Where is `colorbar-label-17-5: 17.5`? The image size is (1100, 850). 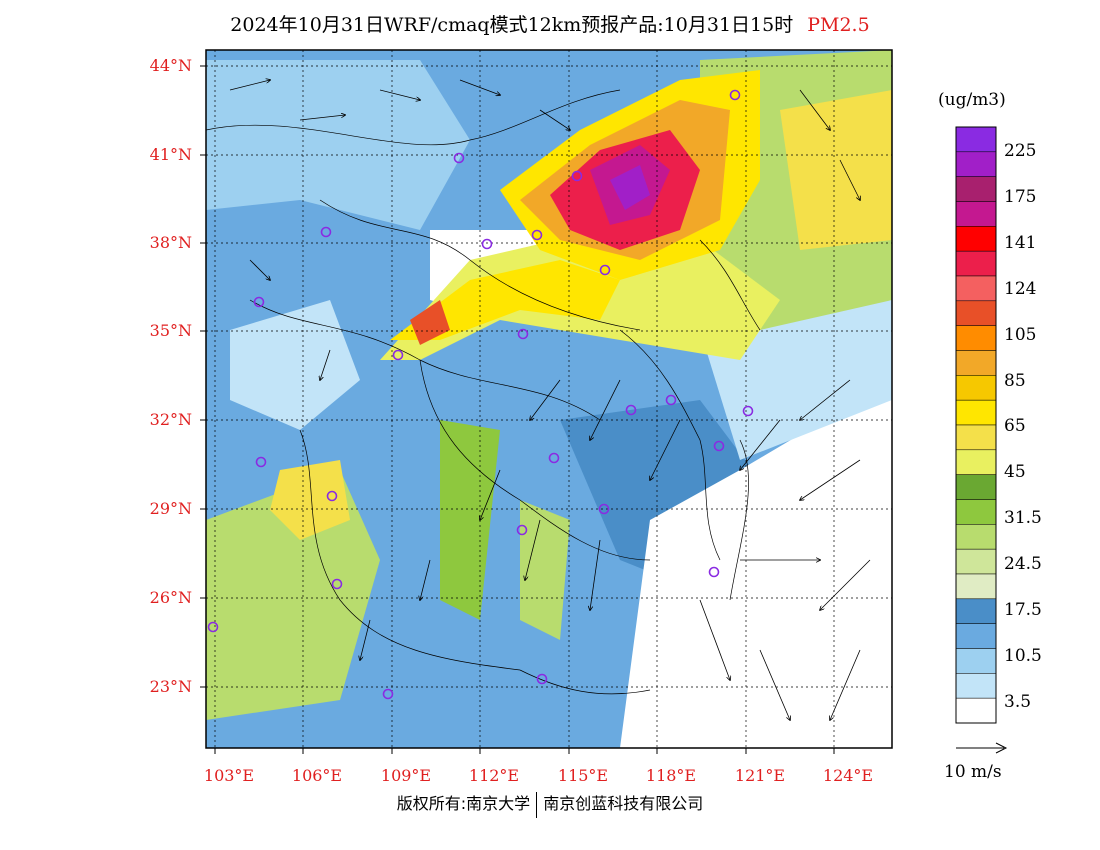
colorbar-label-17-5: 17.5 is located at coordinates (1023, 610).